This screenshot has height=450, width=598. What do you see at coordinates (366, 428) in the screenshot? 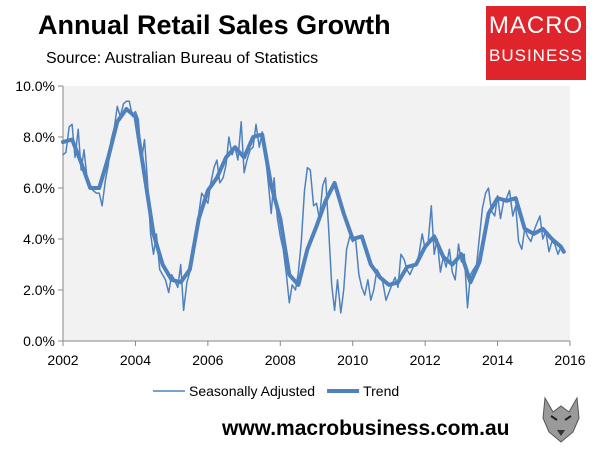
I see `footer-url: www.macrobusiness.com.au` at bounding box center [366, 428].